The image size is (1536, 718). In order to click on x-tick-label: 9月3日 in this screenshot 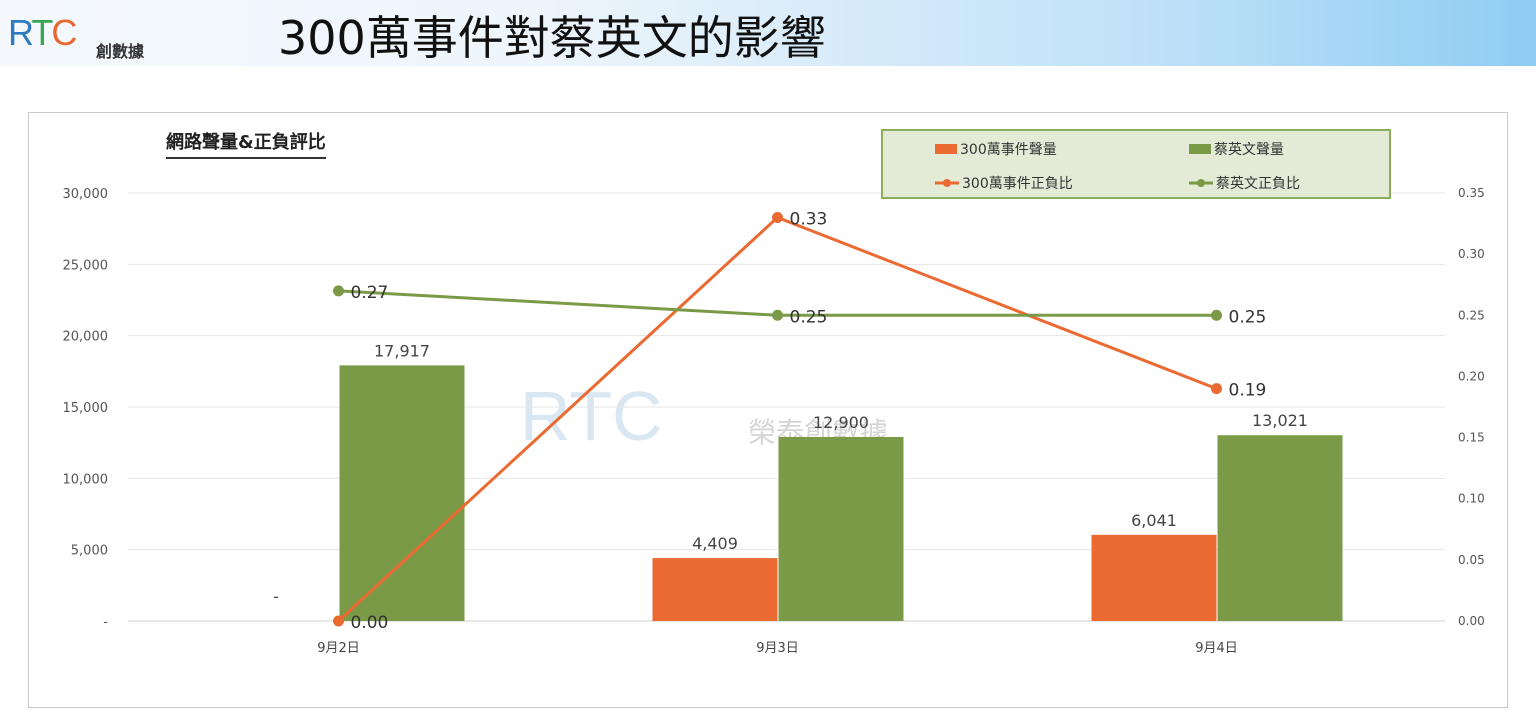, I will do `click(777, 648)`.